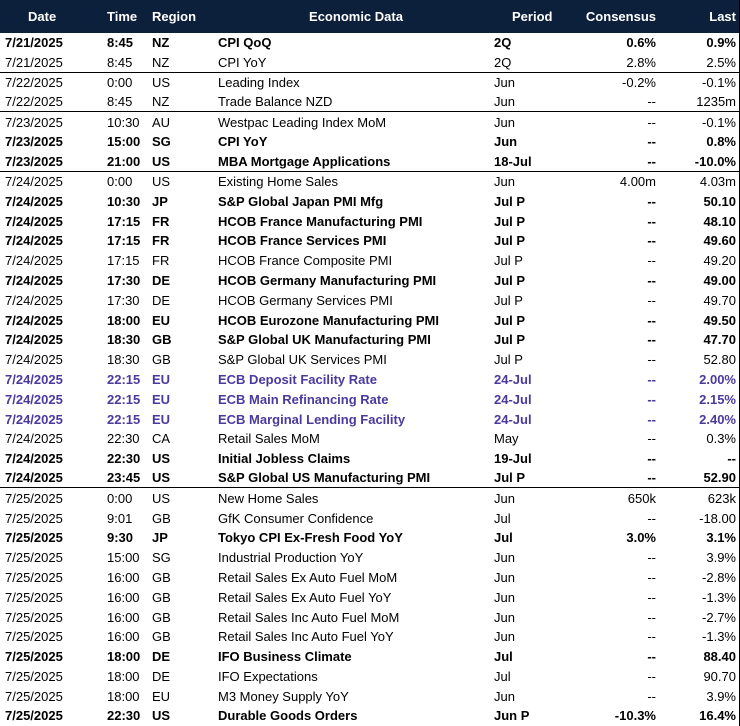 Image resolution: width=740 pixels, height=726 pixels. What do you see at coordinates (620, 16) in the screenshot?
I see `header-consensus: Consensus` at bounding box center [620, 16].